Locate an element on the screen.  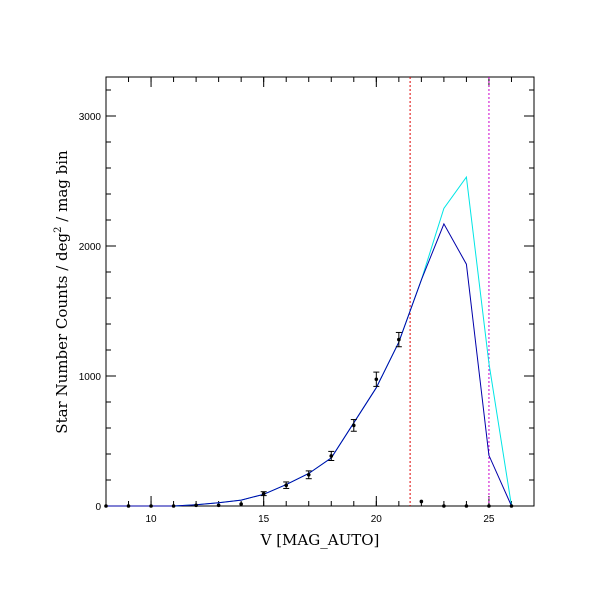
x-tick-label: 10 is located at coordinates (151, 519).